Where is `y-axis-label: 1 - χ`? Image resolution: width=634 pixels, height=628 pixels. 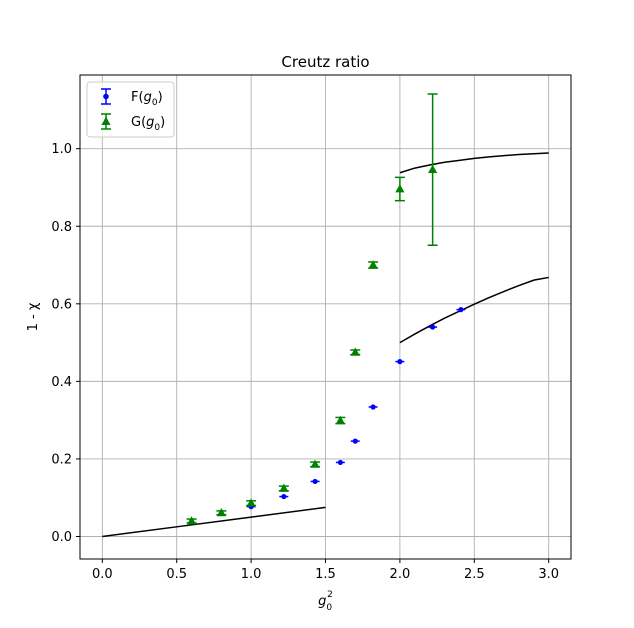 y-axis-label: 1 - χ is located at coordinates (33, 316).